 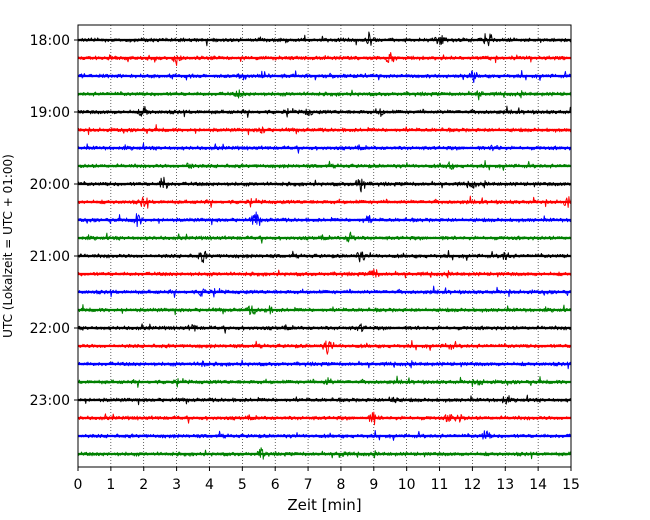 I want to click on y-tick-label: 23:00, so click(x=50, y=401).